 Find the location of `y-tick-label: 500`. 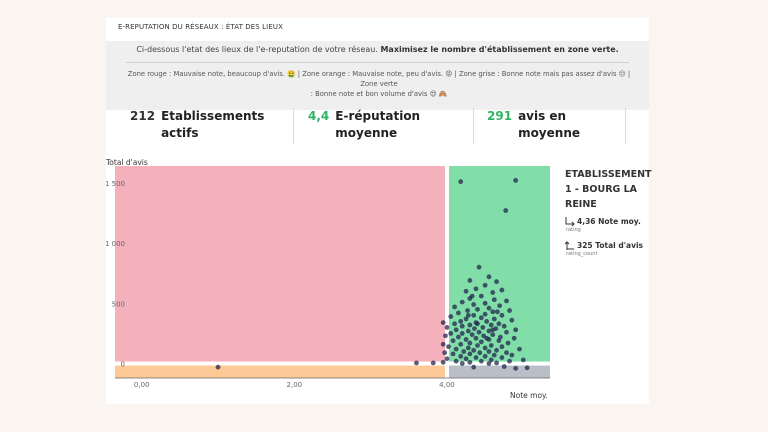

y-tick-label: 500 is located at coordinates (118, 304).